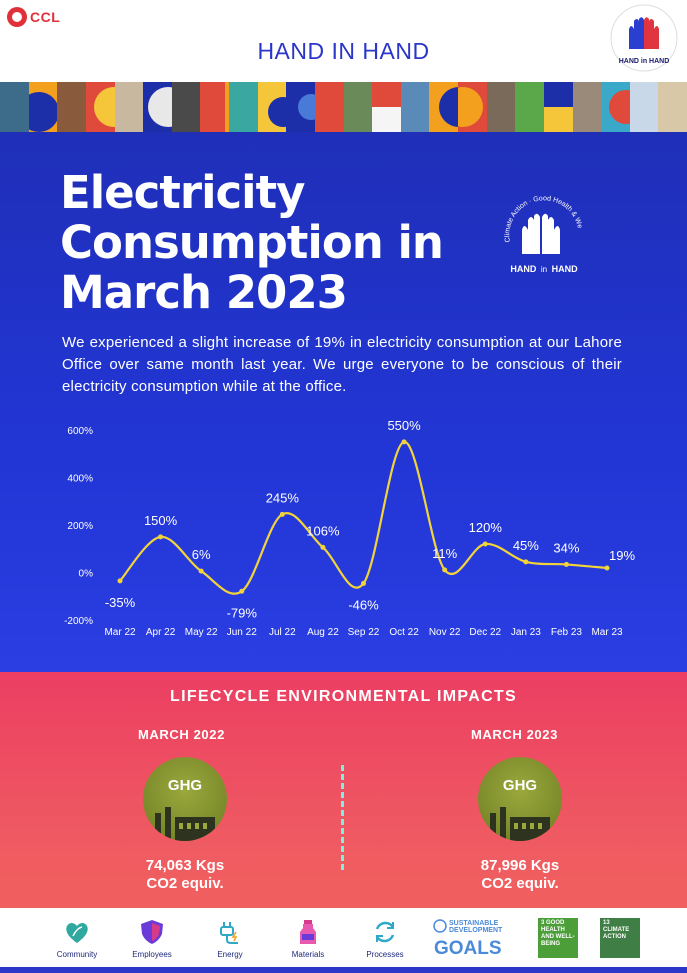  I want to click on x-tick-label: Apr 22, so click(161, 632).